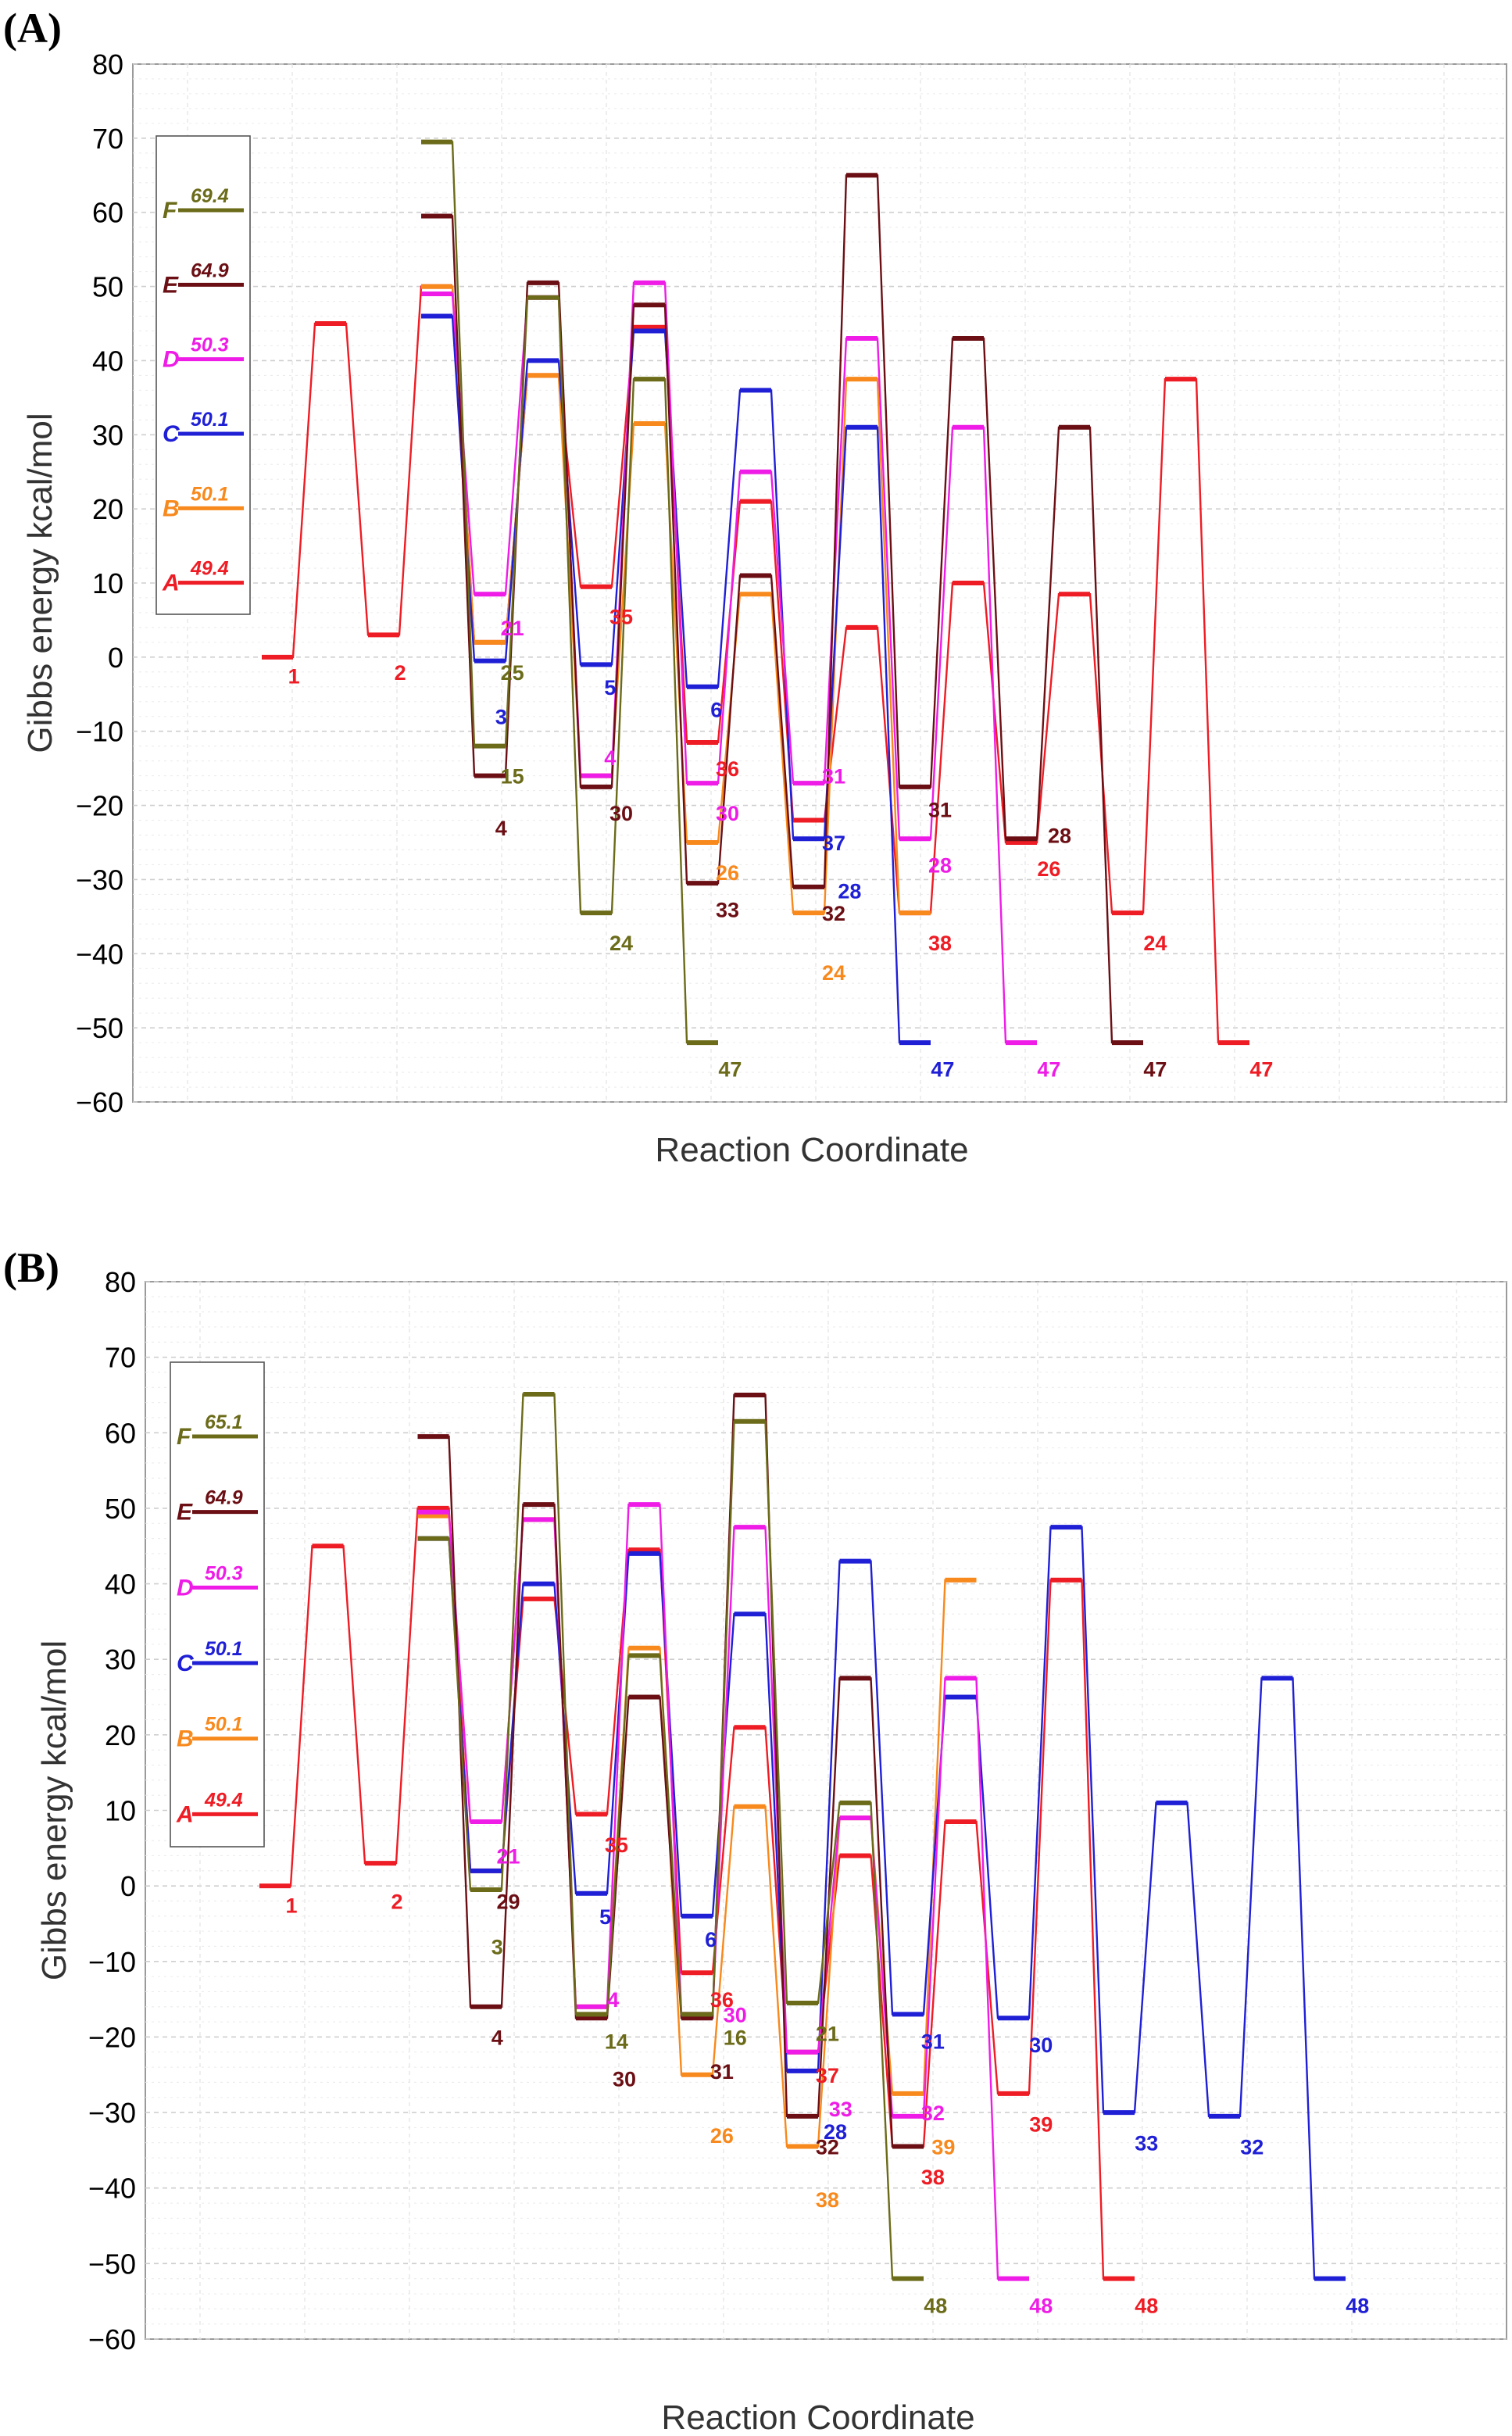 The width and height of the screenshot is (1512, 2436). Describe the element at coordinates (670, 1770) in the screenshot. I see `series-line-E` at that location.